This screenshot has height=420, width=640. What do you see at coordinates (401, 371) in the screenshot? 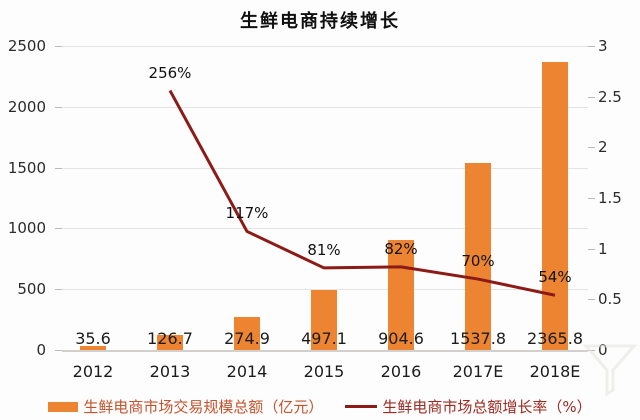
I see `x-axis-tick-label: 2016` at bounding box center [401, 371].